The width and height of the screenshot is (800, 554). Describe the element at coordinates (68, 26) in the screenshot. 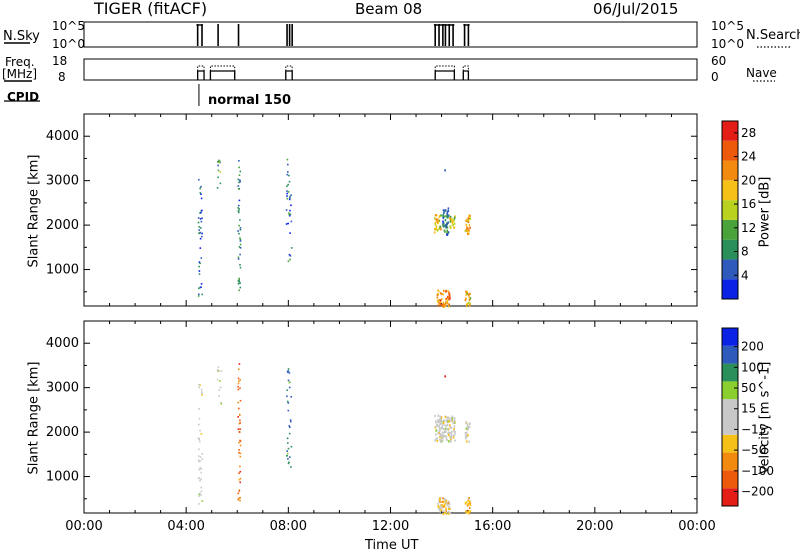

I see `nsky-tick-top: 10^5` at that location.